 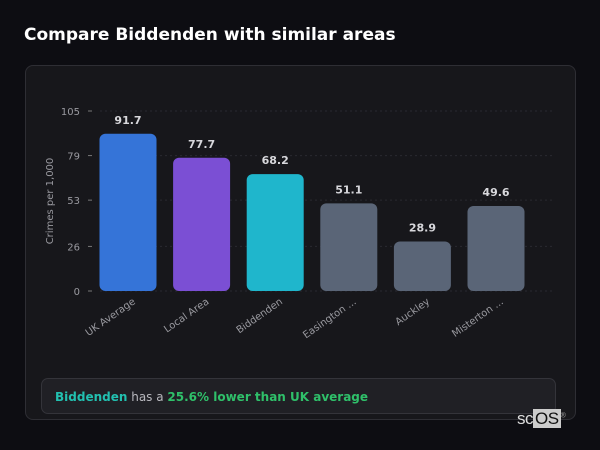 I want to click on y-tick-label: 0, so click(x=77, y=292).